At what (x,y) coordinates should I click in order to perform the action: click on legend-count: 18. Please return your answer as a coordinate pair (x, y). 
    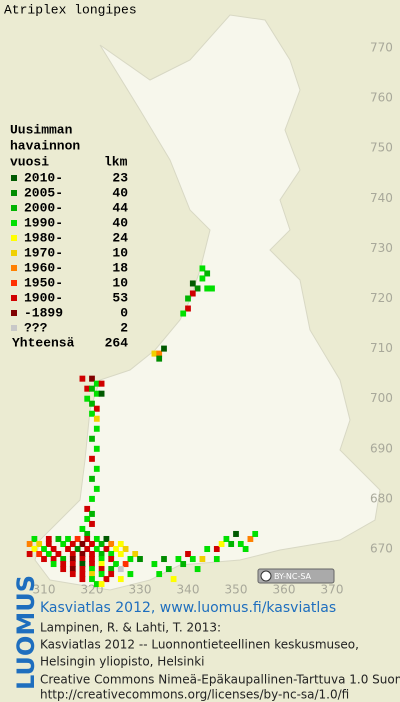
    Looking at the image, I should click on (120, 267).